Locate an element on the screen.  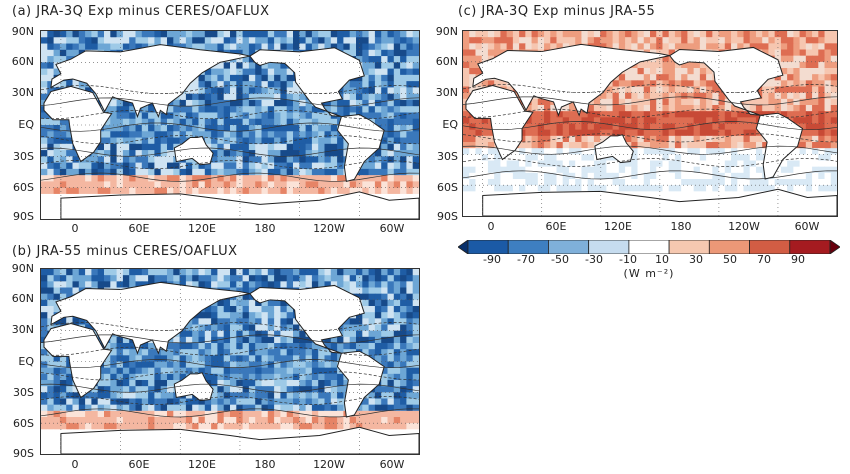
lat-label: 30S is located at coordinates (447, 156).